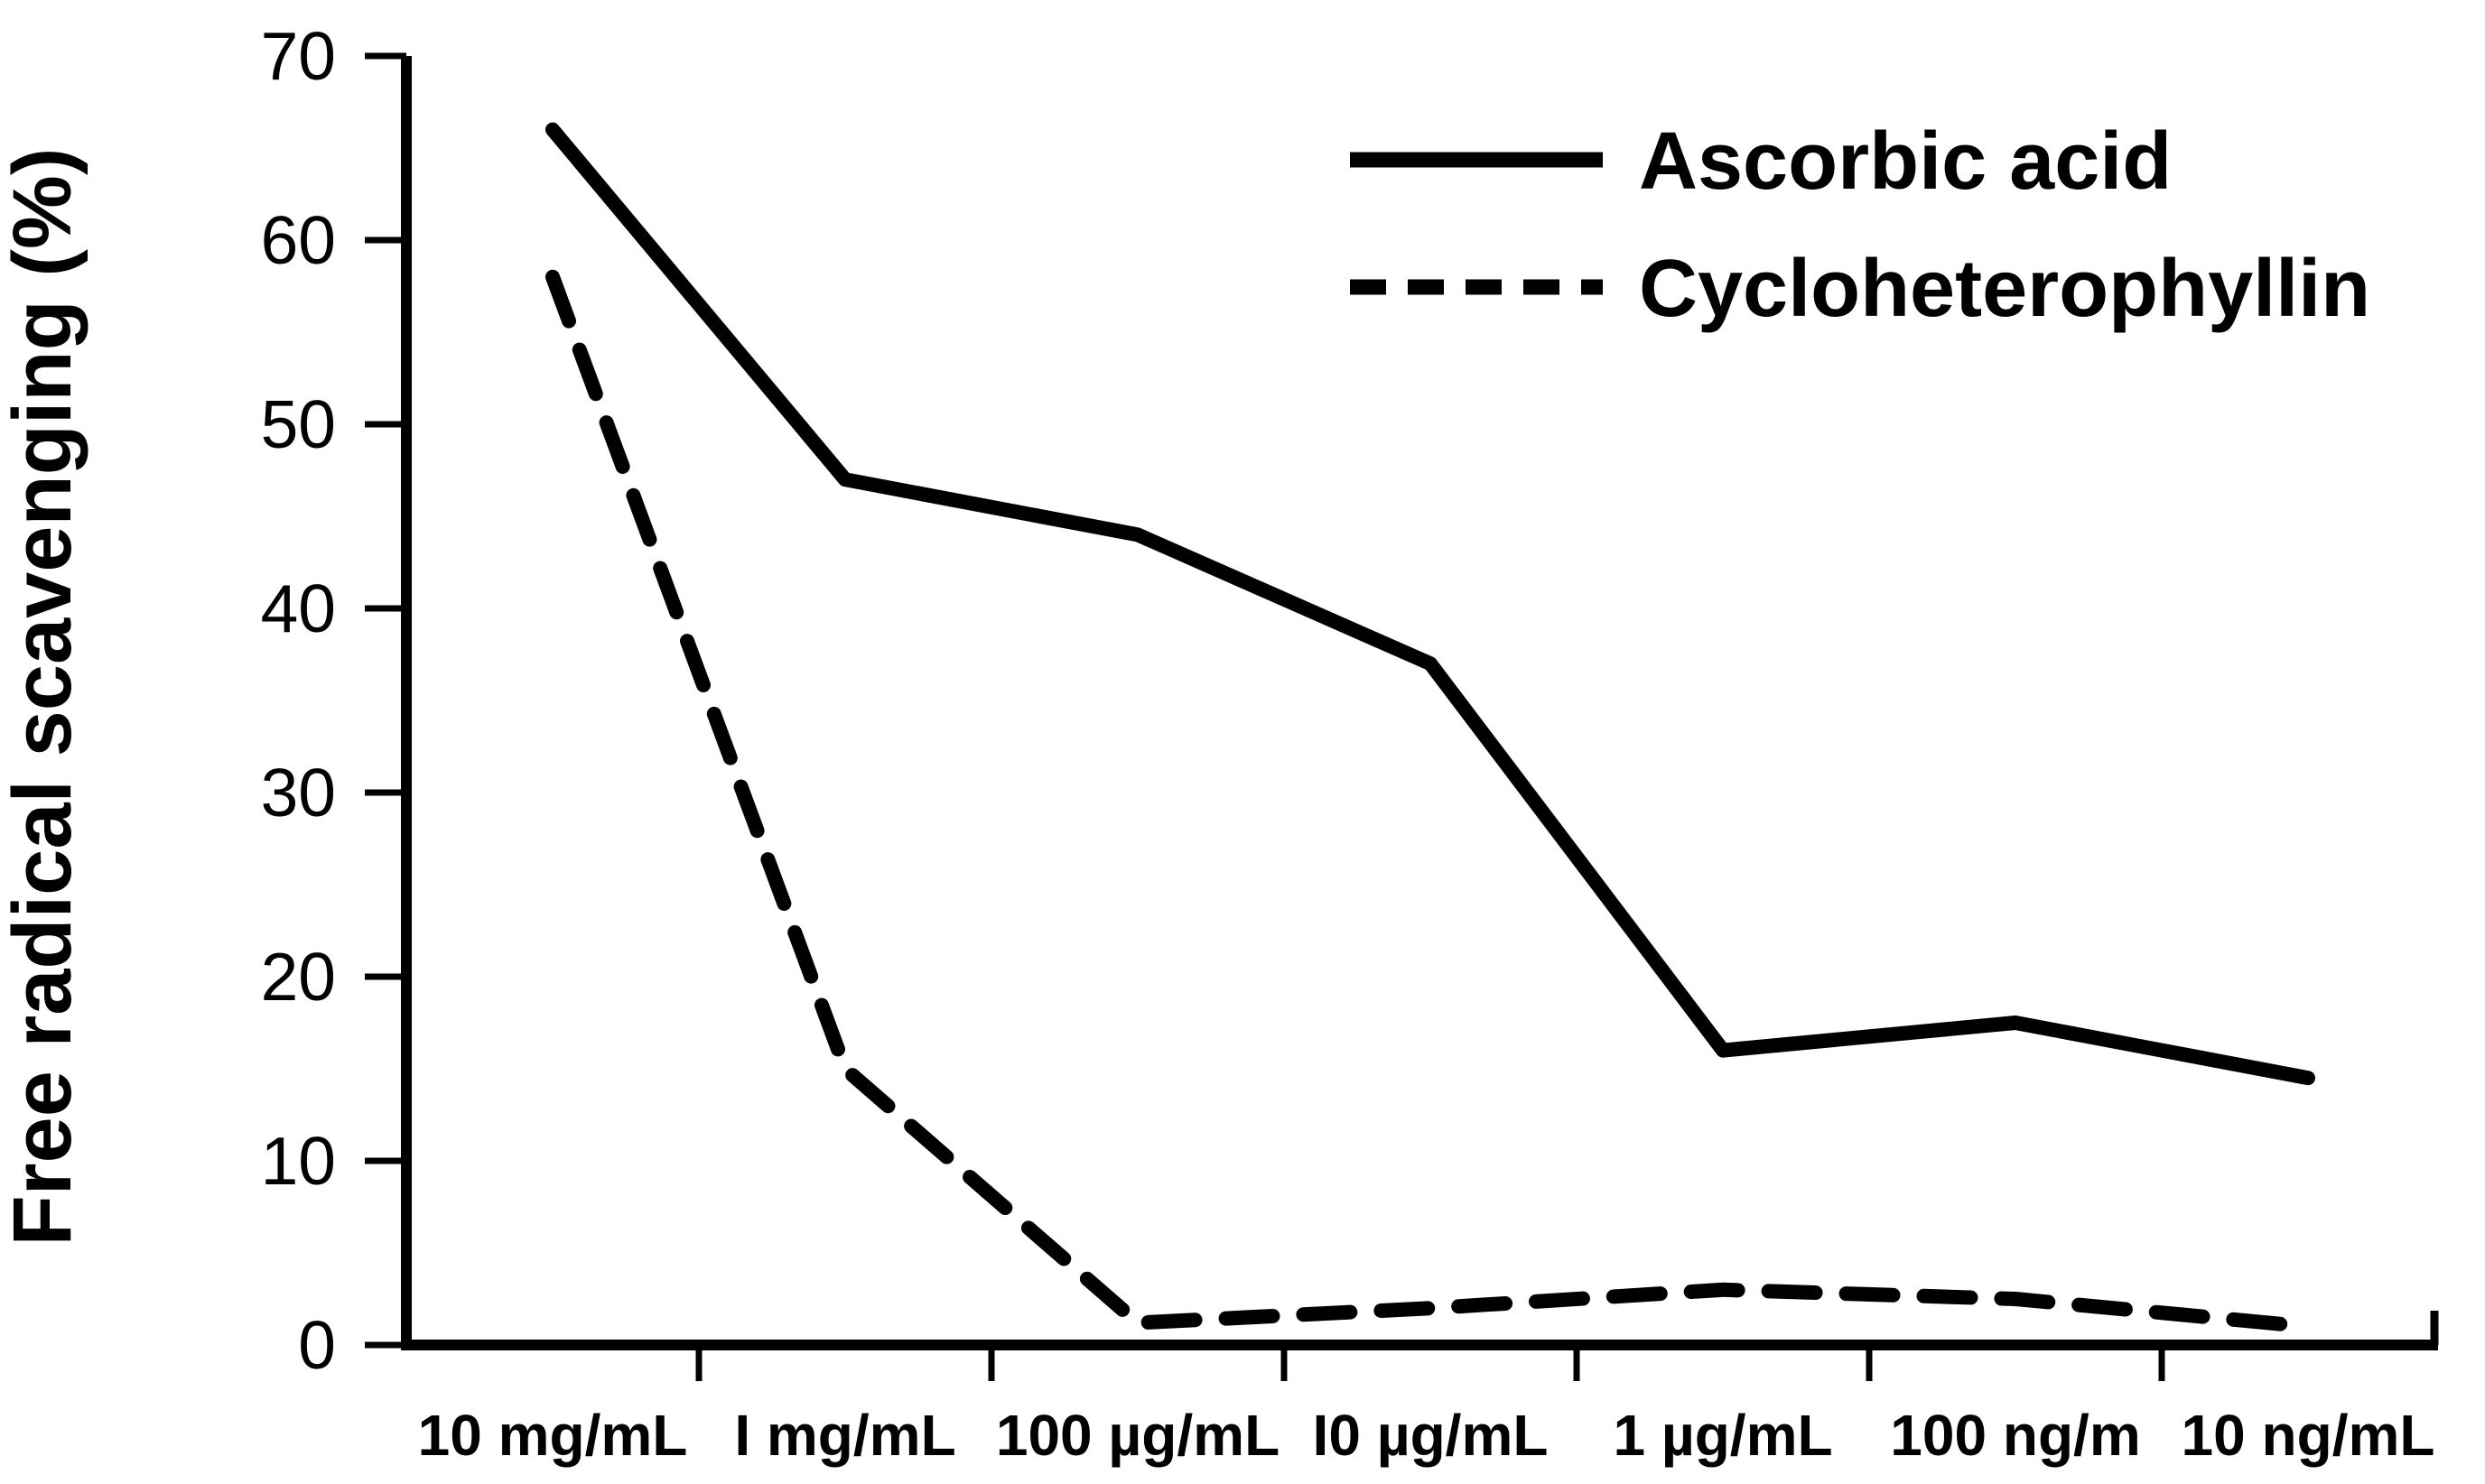 The image size is (2485, 1484). I want to click on y-tick-label: 10, so click(298, 1161).